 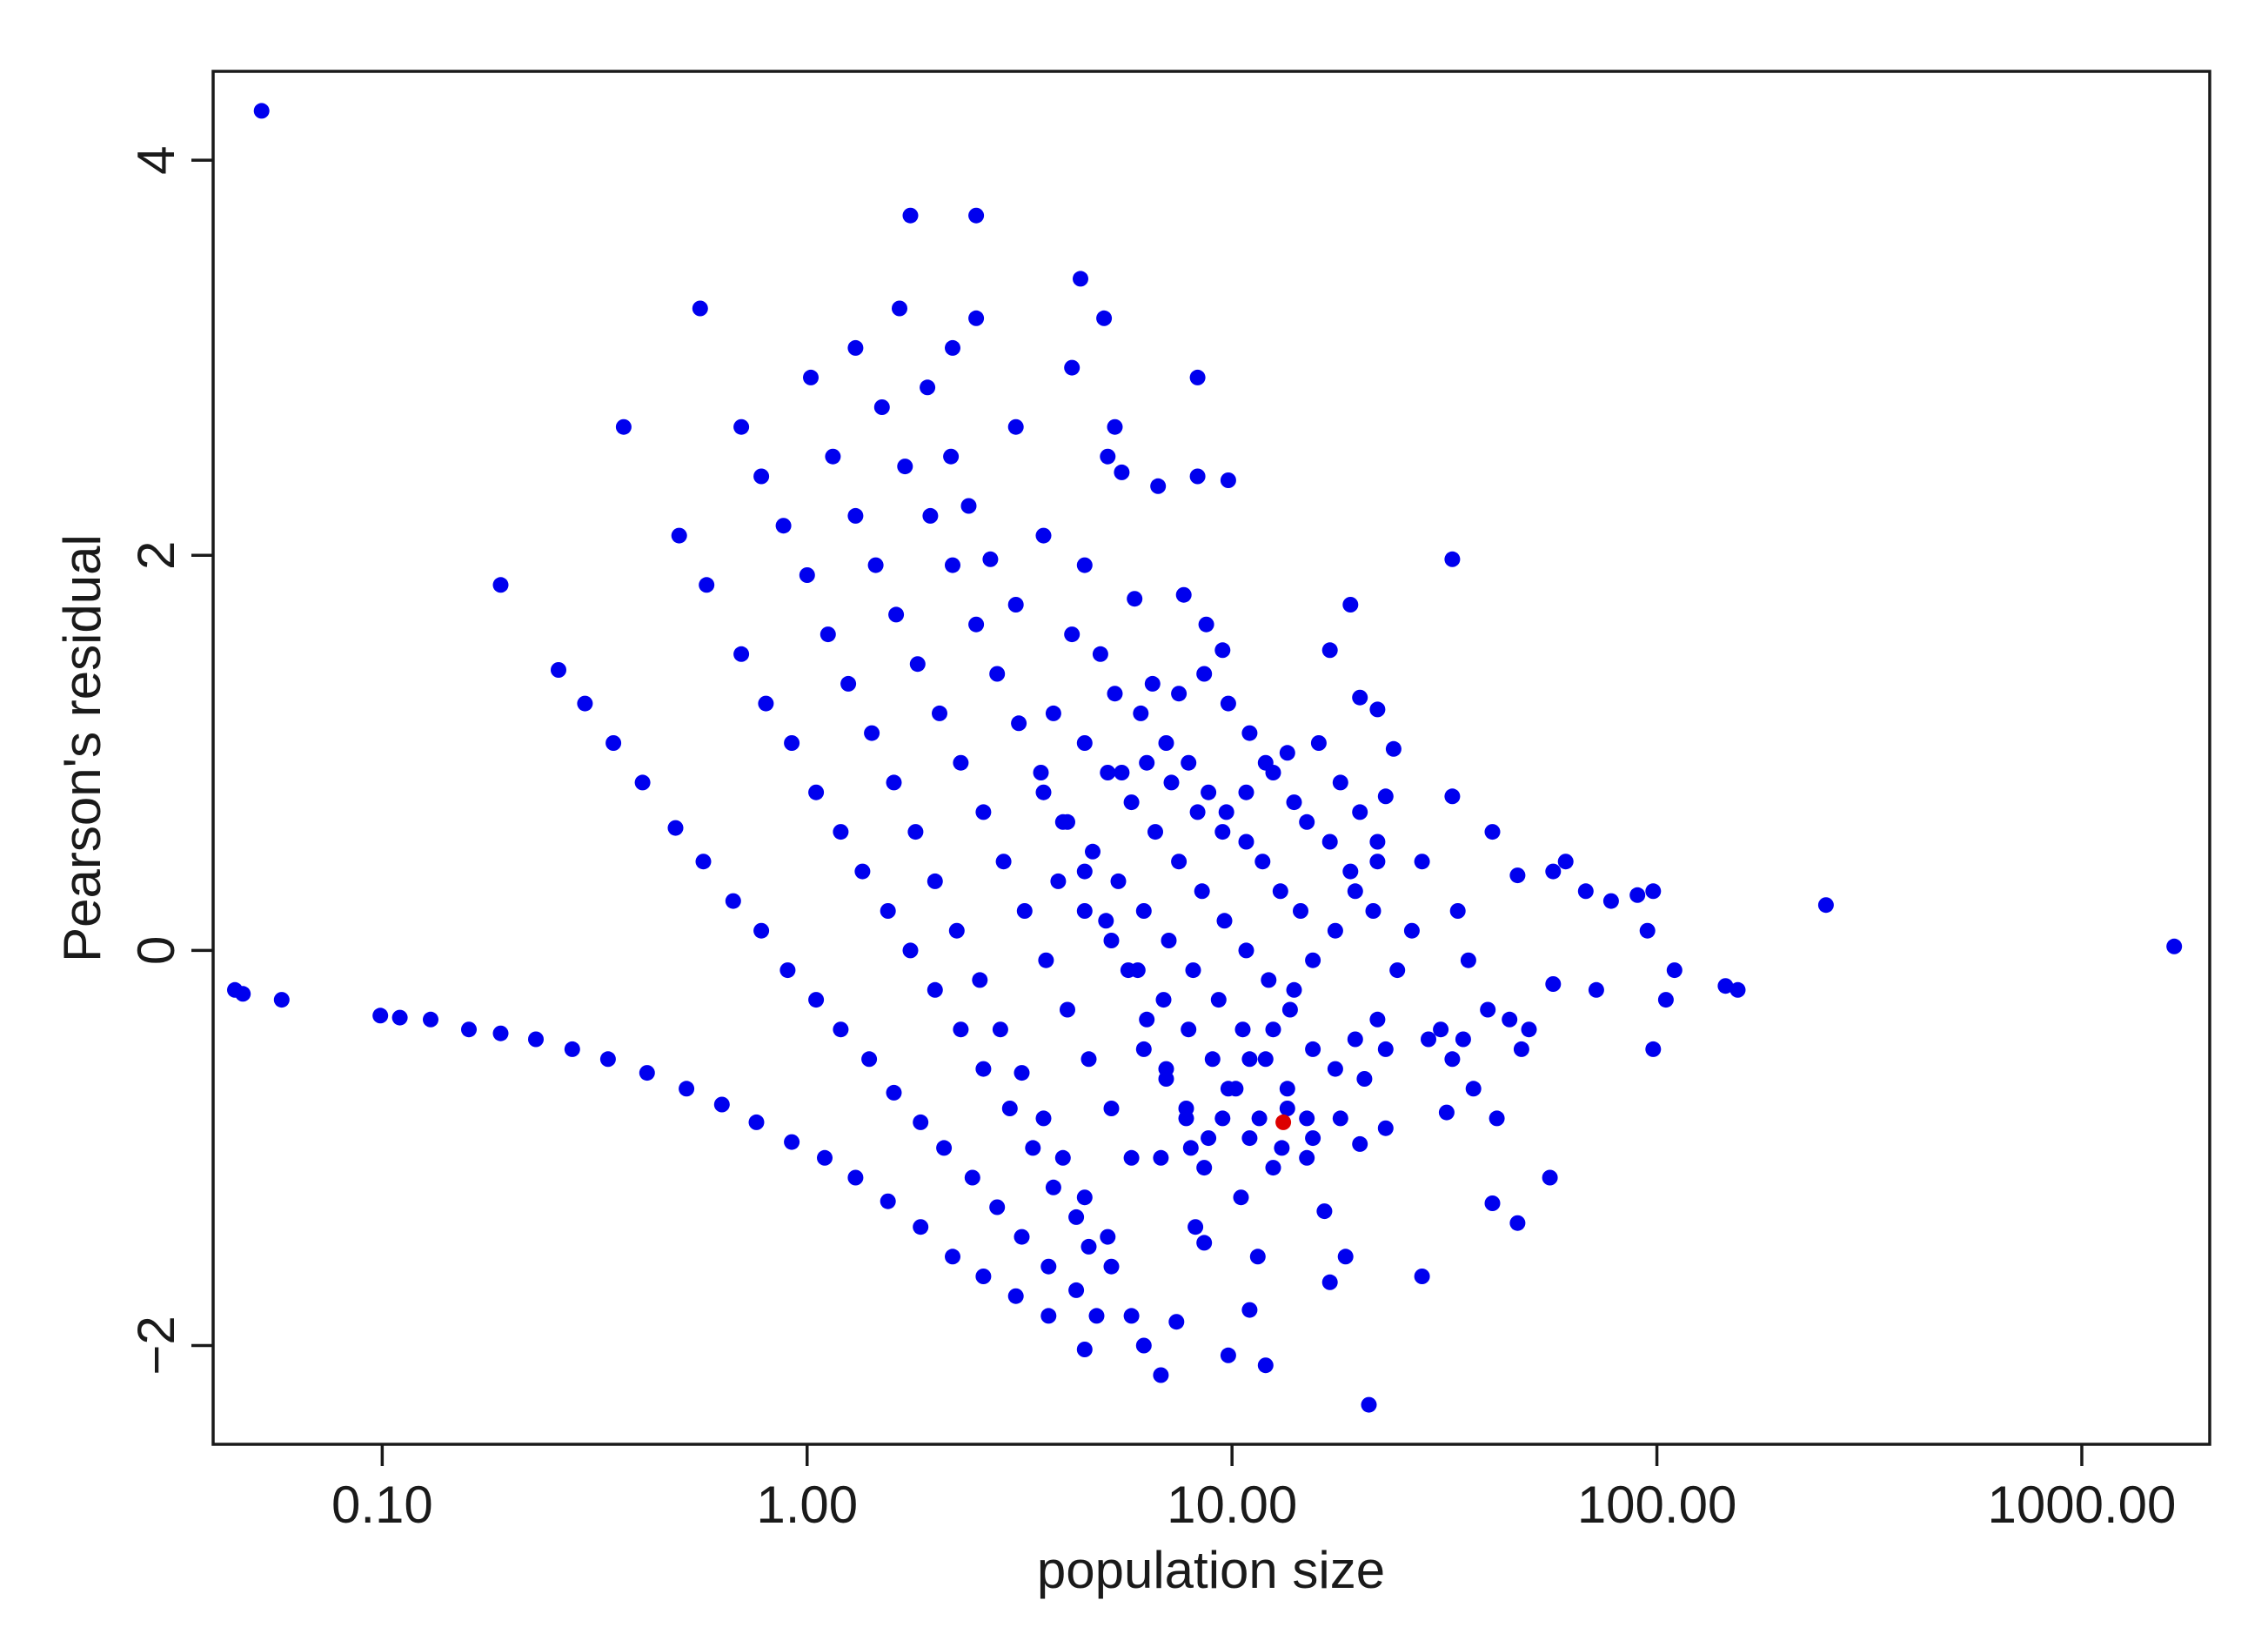 I want to click on x-tick-label: 10.00, so click(x=1232, y=1505).